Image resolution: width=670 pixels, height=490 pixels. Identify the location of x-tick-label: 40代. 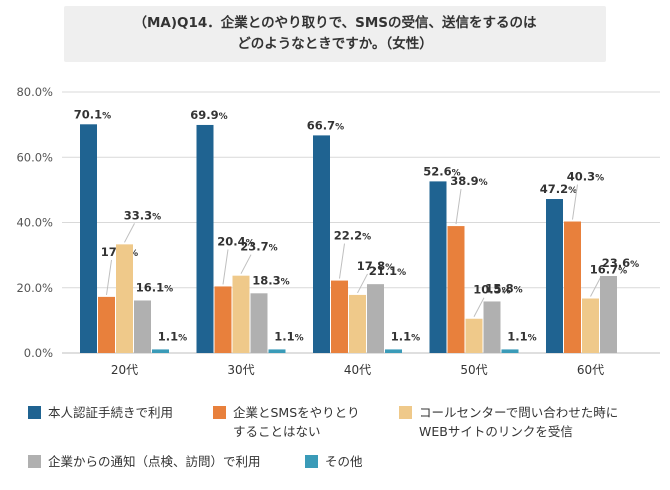
(357, 370).